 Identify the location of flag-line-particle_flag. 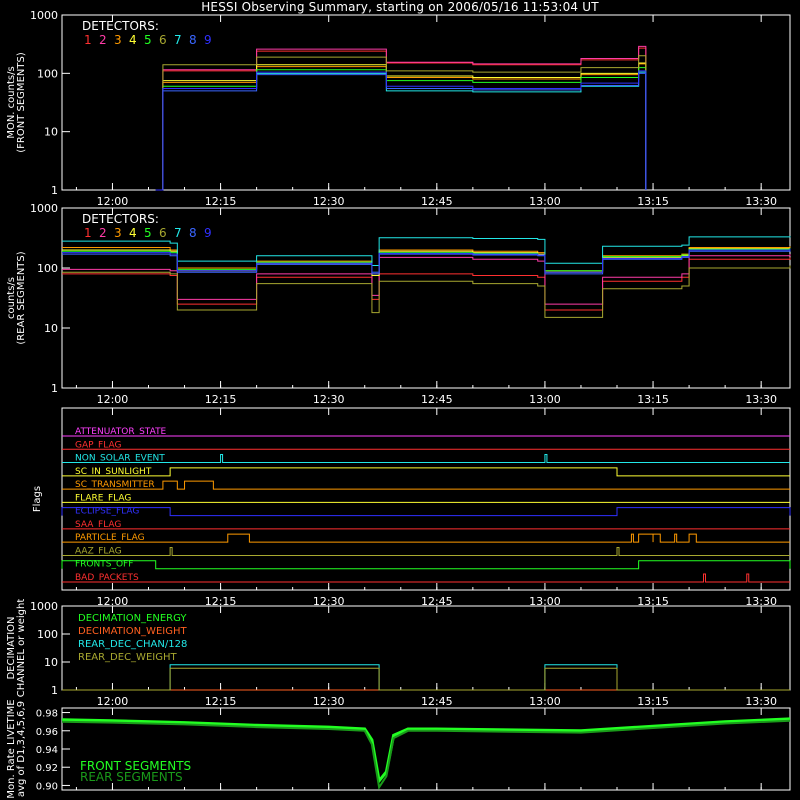
(426, 538).